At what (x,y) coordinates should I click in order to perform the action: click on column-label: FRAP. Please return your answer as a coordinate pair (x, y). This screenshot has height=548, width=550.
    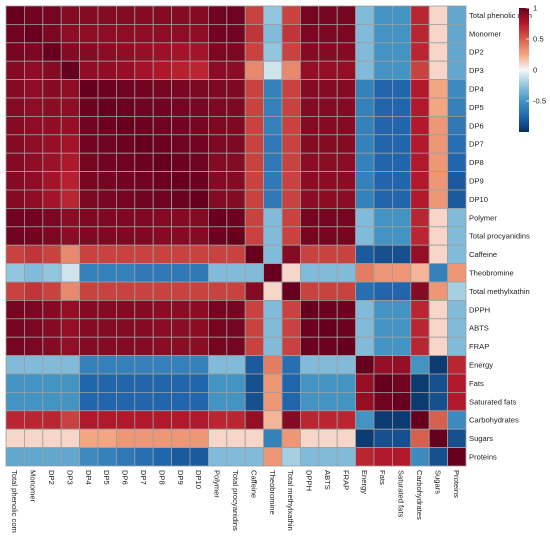
    Looking at the image, I should click on (345, 480).